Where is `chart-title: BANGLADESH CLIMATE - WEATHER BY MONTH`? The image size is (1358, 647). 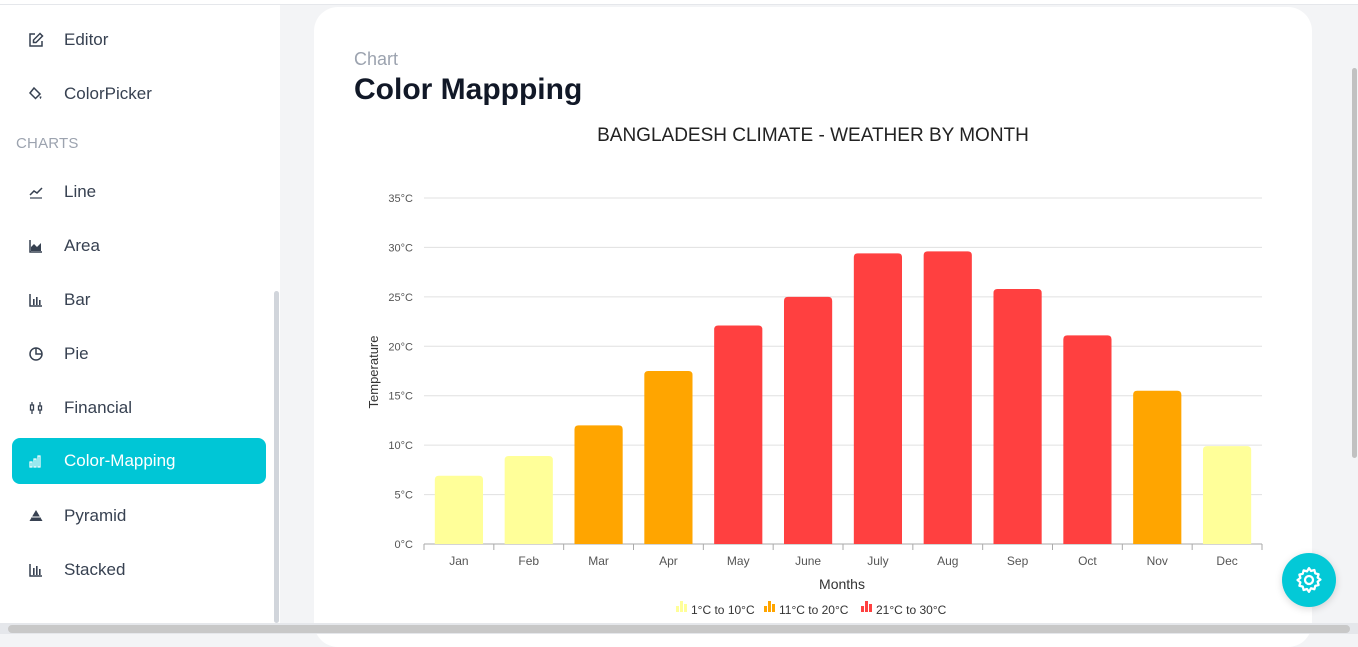 chart-title: BANGLADESH CLIMATE - WEATHER BY MONTH is located at coordinates (813, 135).